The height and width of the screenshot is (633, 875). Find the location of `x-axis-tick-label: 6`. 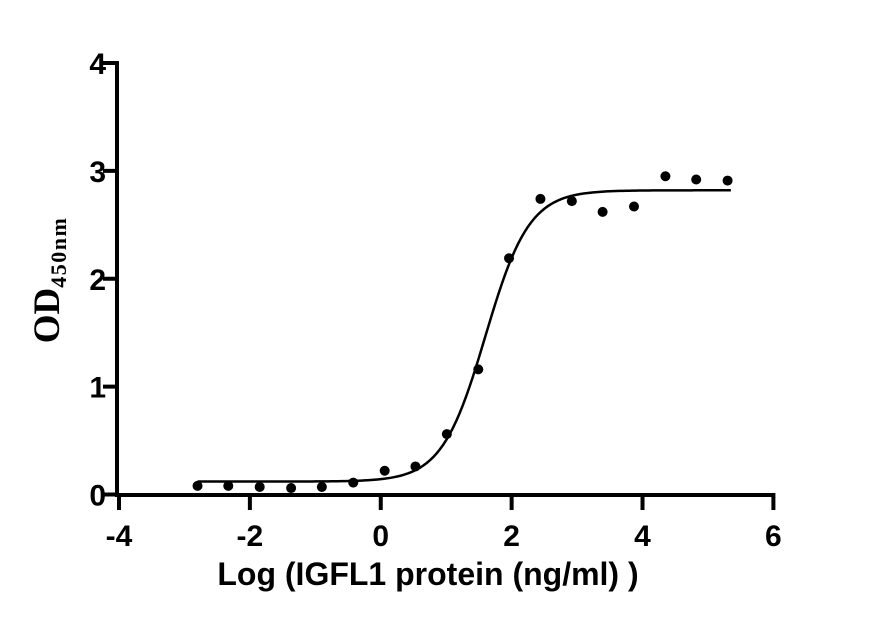

x-axis-tick-label: 6 is located at coordinates (773, 536).